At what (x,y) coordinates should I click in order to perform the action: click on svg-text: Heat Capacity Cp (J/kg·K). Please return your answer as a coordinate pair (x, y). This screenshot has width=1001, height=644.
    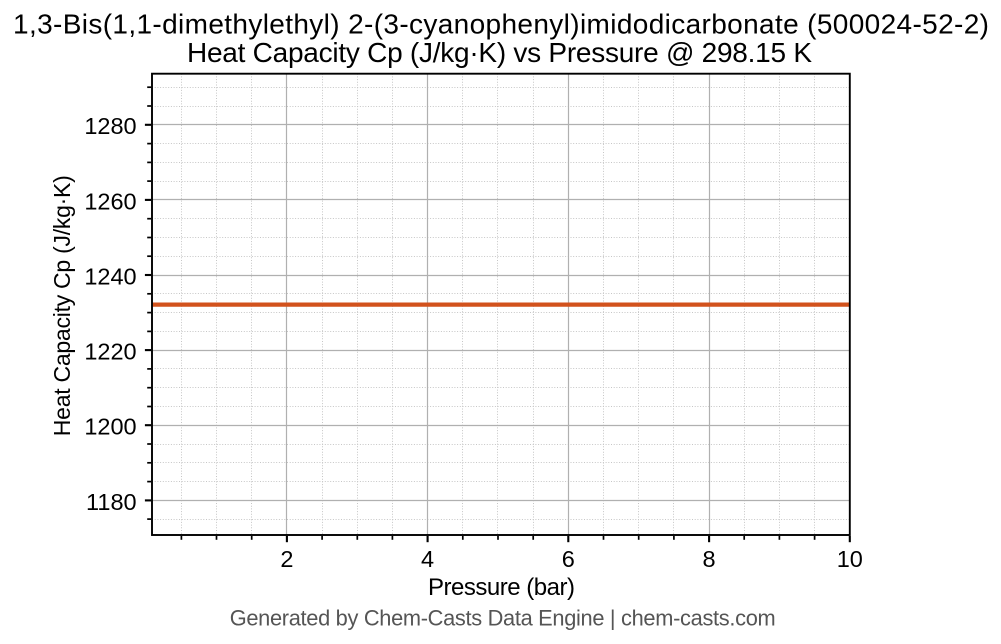
    Looking at the image, I should click on (62, 305).